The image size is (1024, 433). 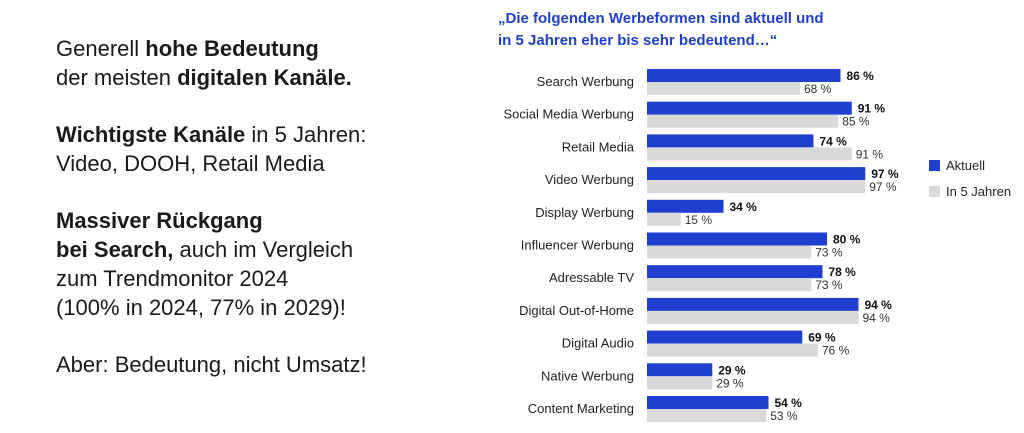 I want to click on data-label-in-5-jahren: 29 %, so click(x=730, y=383).